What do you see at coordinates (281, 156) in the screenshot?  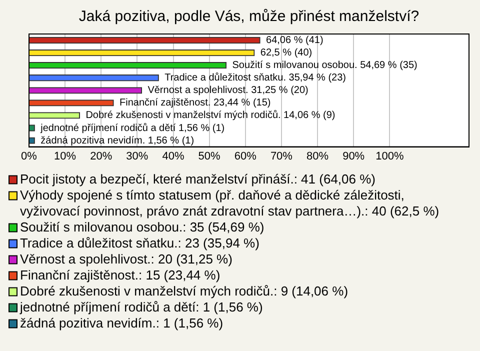 I see `x-tick-label: 70%` at bounding box center [281, 156].